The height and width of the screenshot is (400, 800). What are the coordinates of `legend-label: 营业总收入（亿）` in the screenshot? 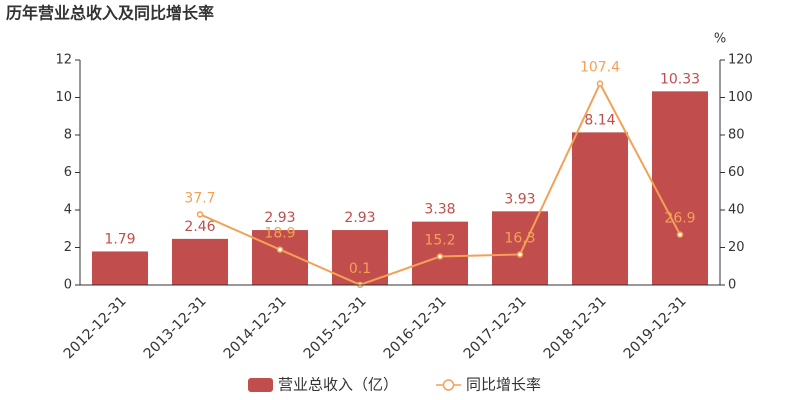 It's located at (338, 385).